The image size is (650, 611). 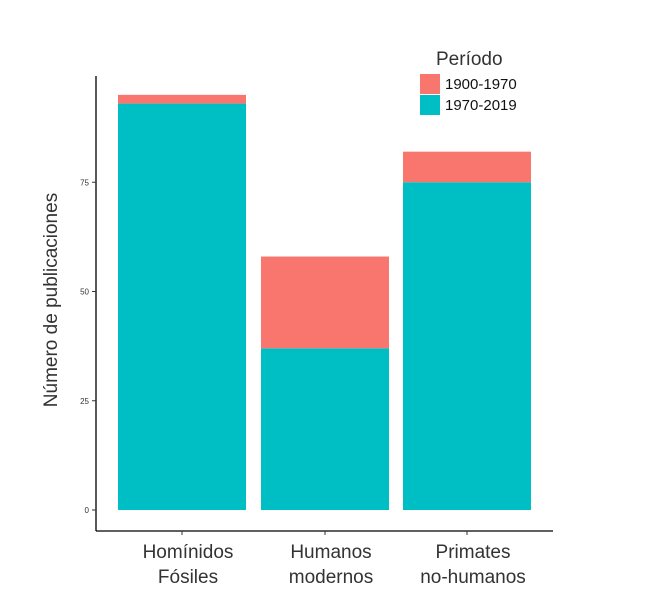 What do you see at coordinates (481, 105) in the screenshot?
I see `legend-label-1970-2019: 1970-2019` at bounding box center [481, 105].